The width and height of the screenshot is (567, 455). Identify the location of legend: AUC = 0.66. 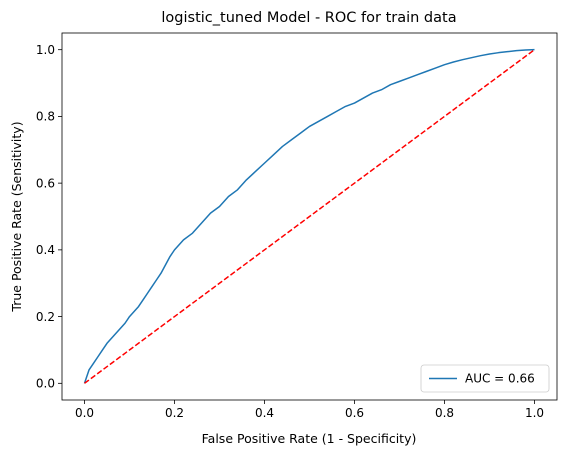
(485, 378).